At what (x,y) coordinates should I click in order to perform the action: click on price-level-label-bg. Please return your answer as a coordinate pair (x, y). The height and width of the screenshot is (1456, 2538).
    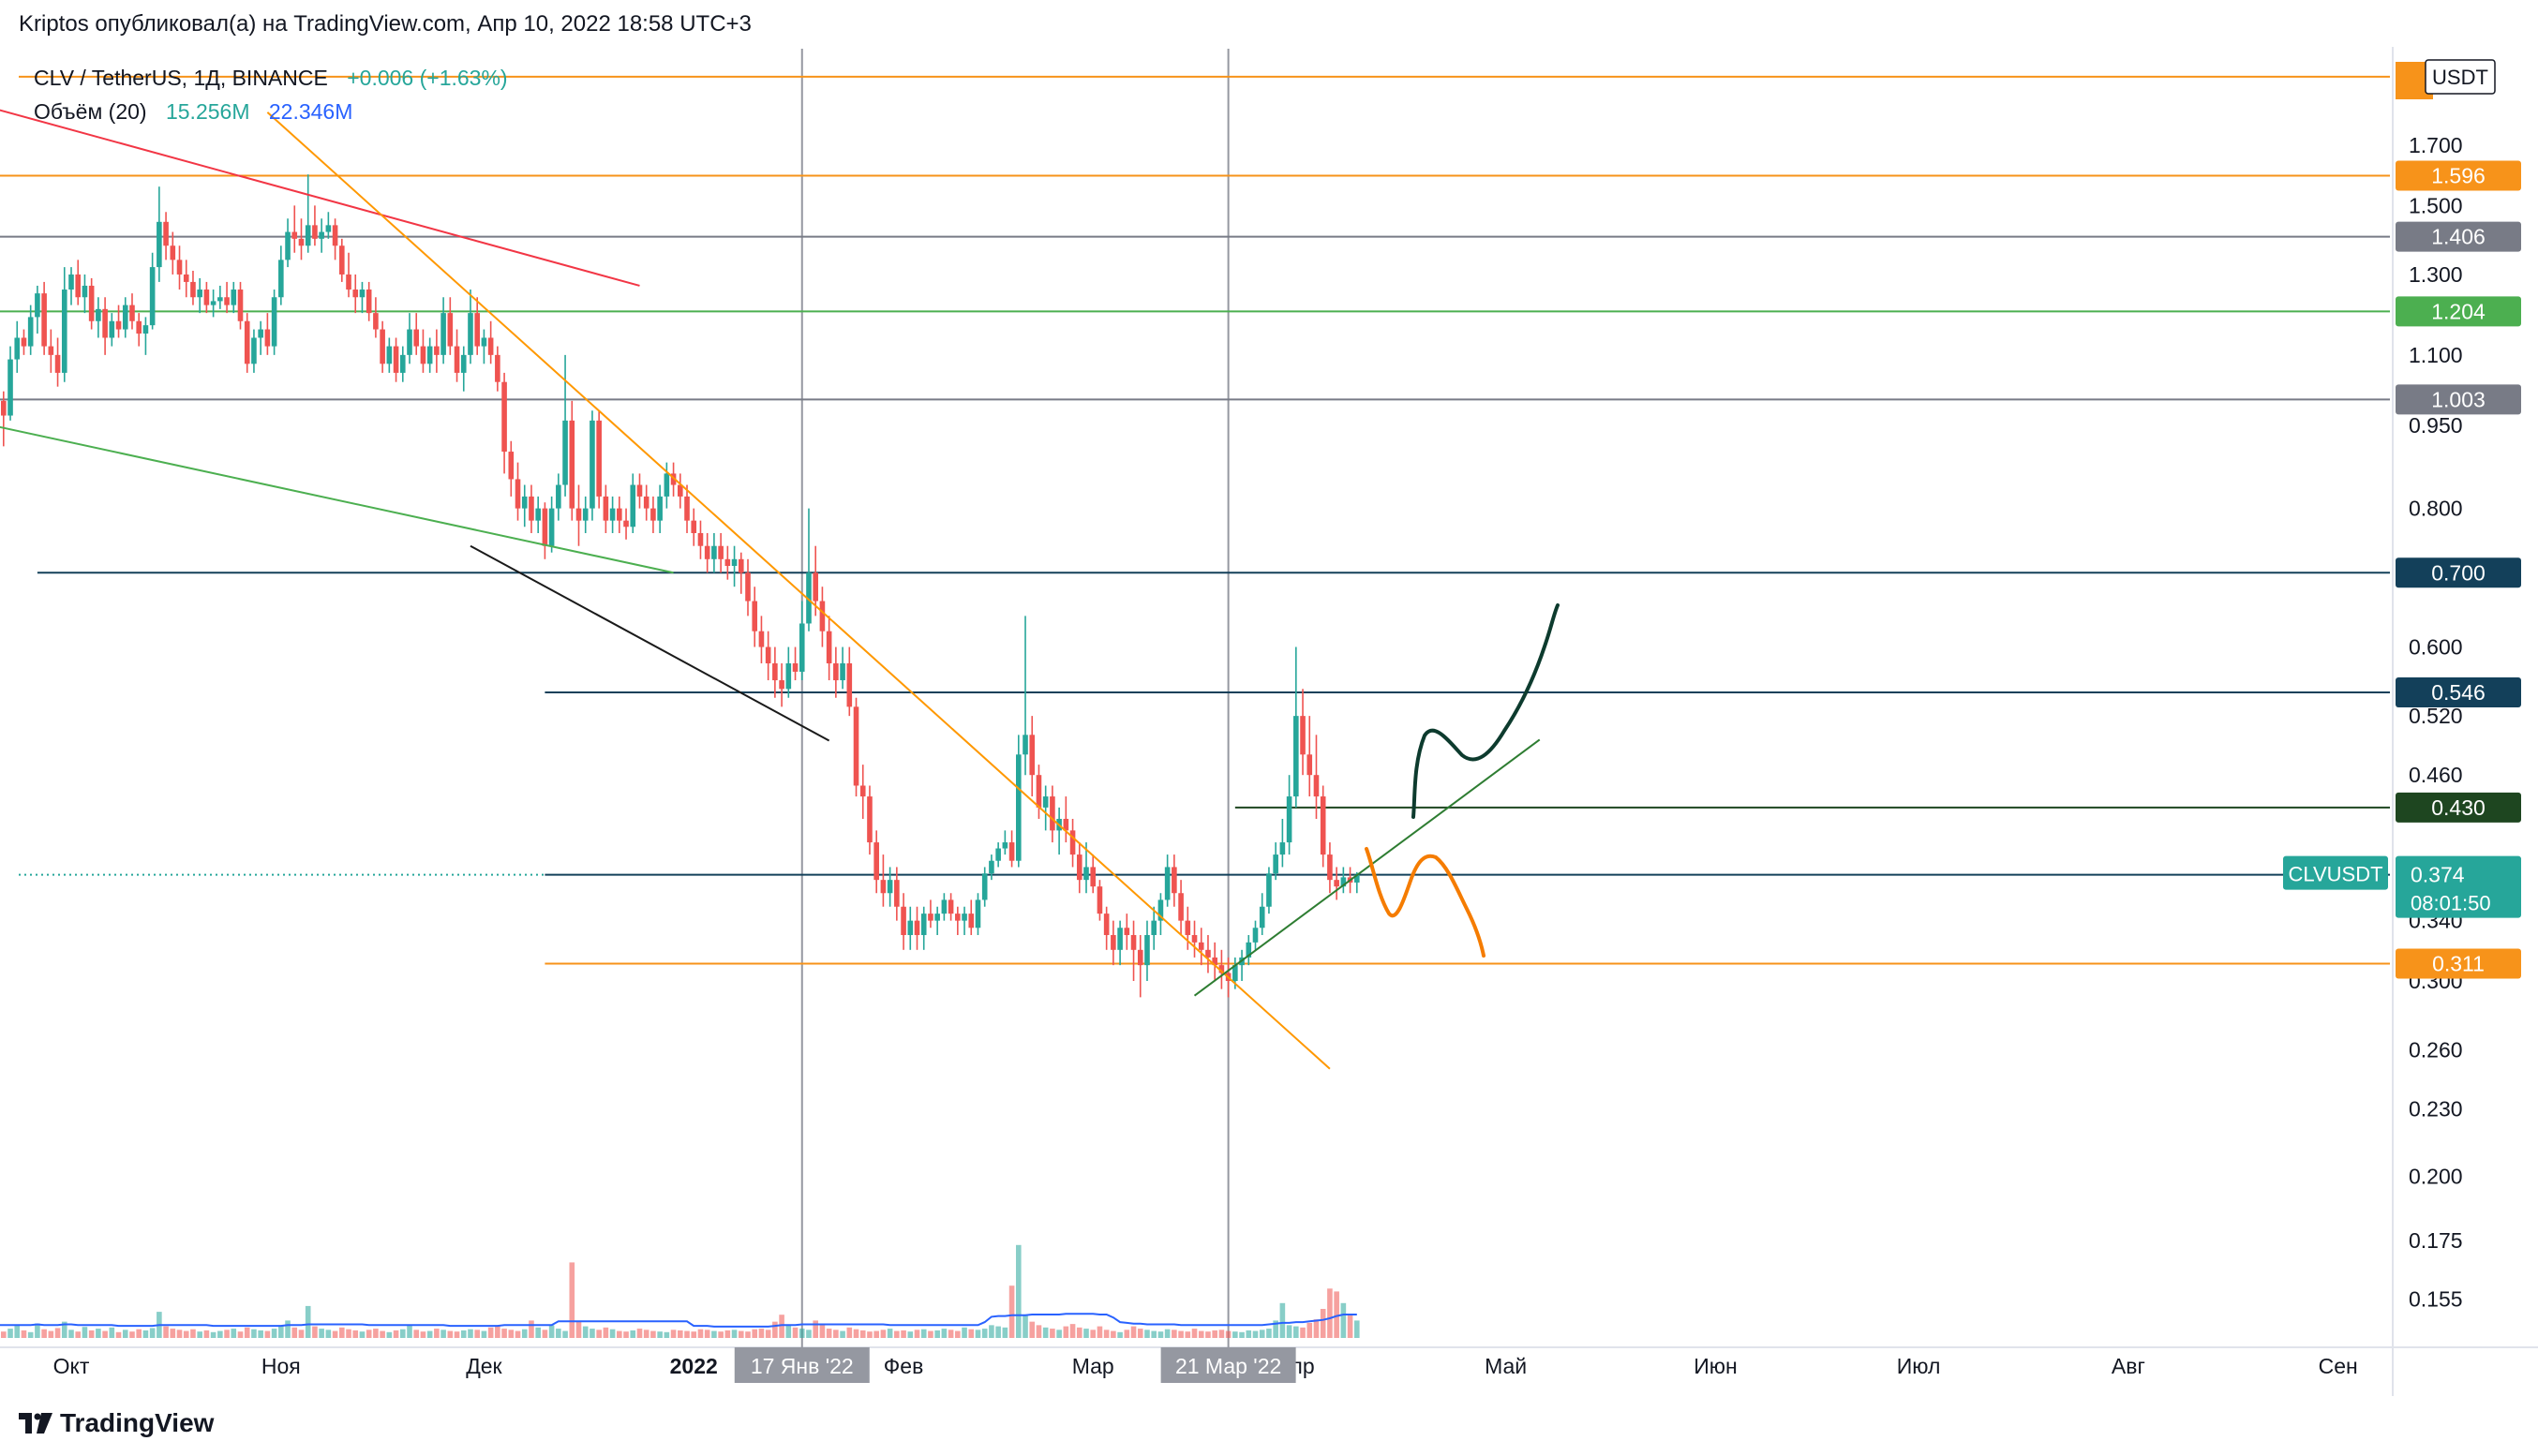
    Looking at the image, I should click on (2458, 572).